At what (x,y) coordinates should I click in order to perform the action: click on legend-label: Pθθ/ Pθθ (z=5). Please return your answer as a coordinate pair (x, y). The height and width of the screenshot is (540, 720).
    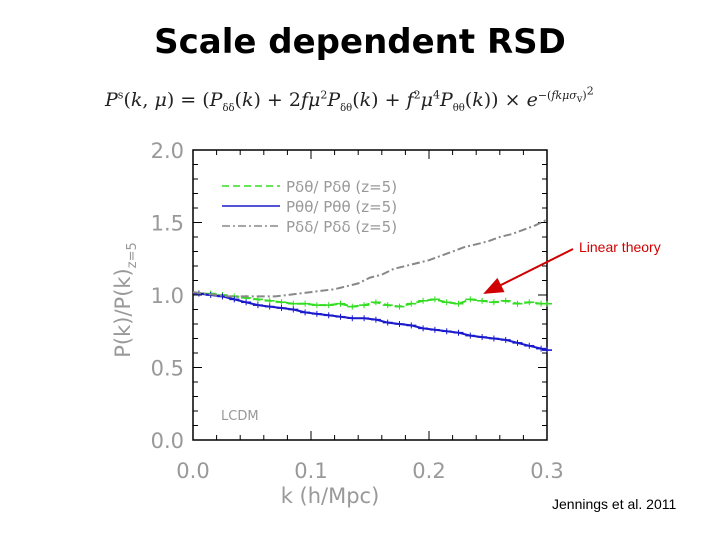
    Looking at the image, I should click on (341, 207).